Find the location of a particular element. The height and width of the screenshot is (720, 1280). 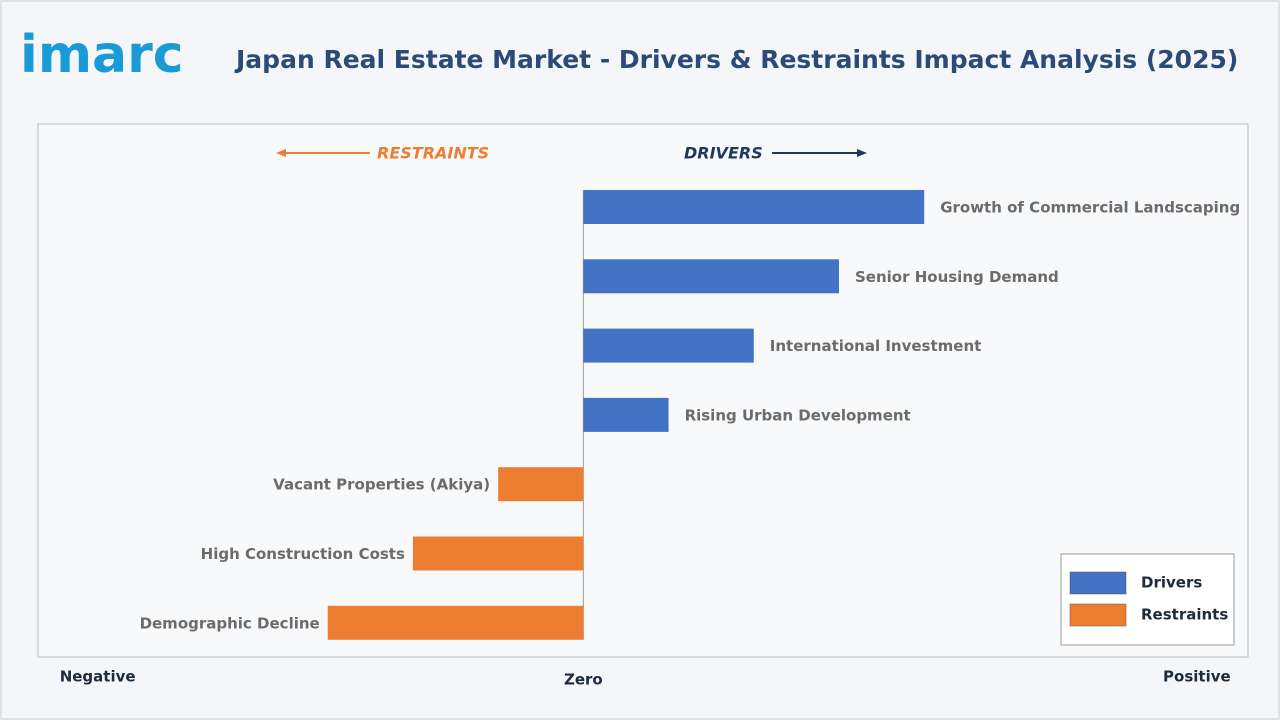

annotation: DRIVERS is located at coordinates (723, 153).